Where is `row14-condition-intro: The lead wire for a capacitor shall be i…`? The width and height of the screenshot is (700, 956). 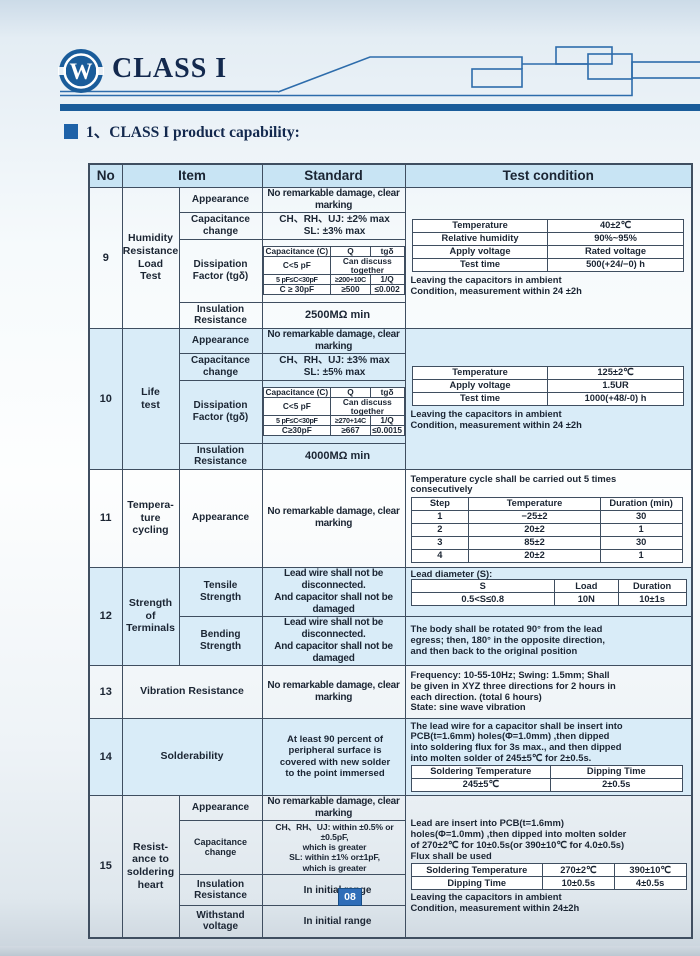
row14-condition-intro: The lead wire for a capacitor shall be i… is located at coordinates (516, 741).